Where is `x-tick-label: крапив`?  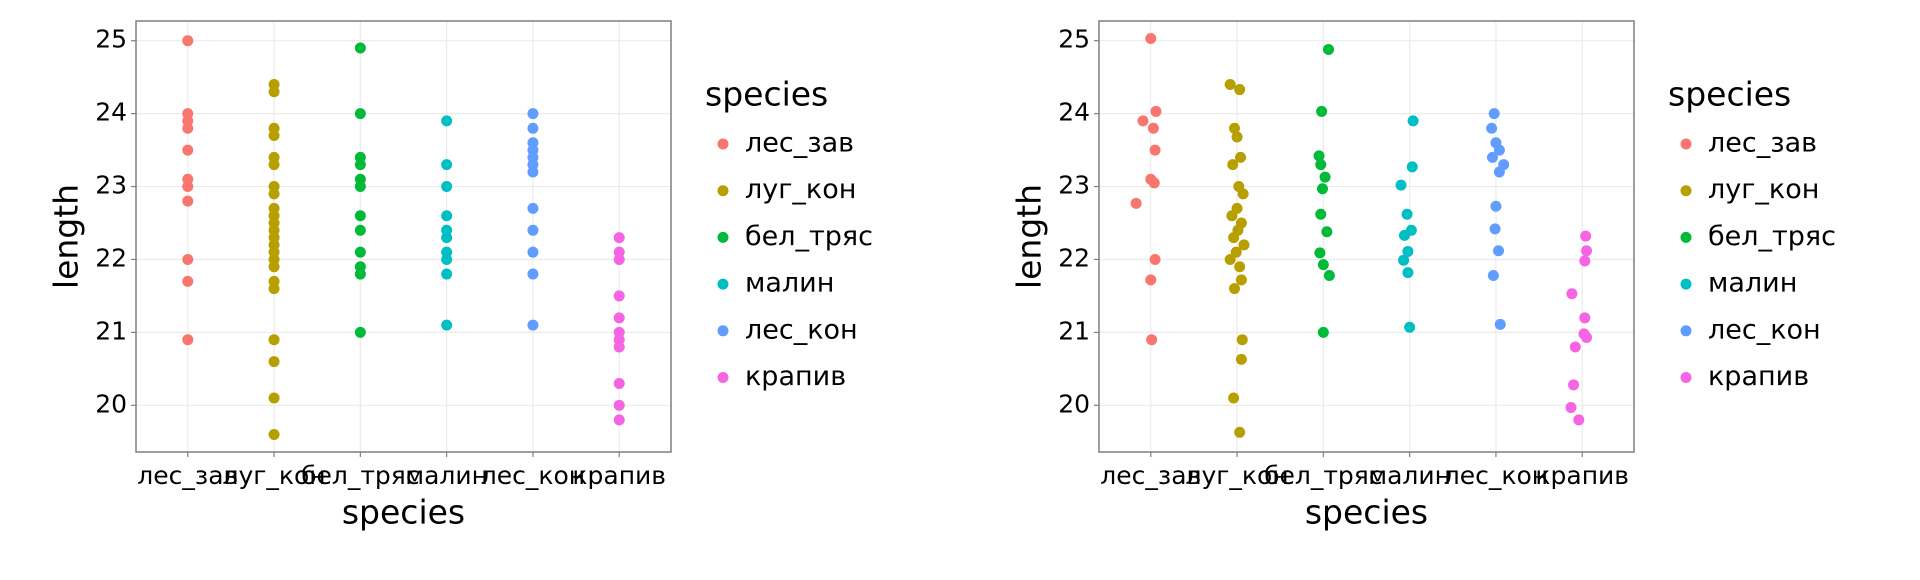 x-tick-label: крапив is located at coordinates (619, 475).